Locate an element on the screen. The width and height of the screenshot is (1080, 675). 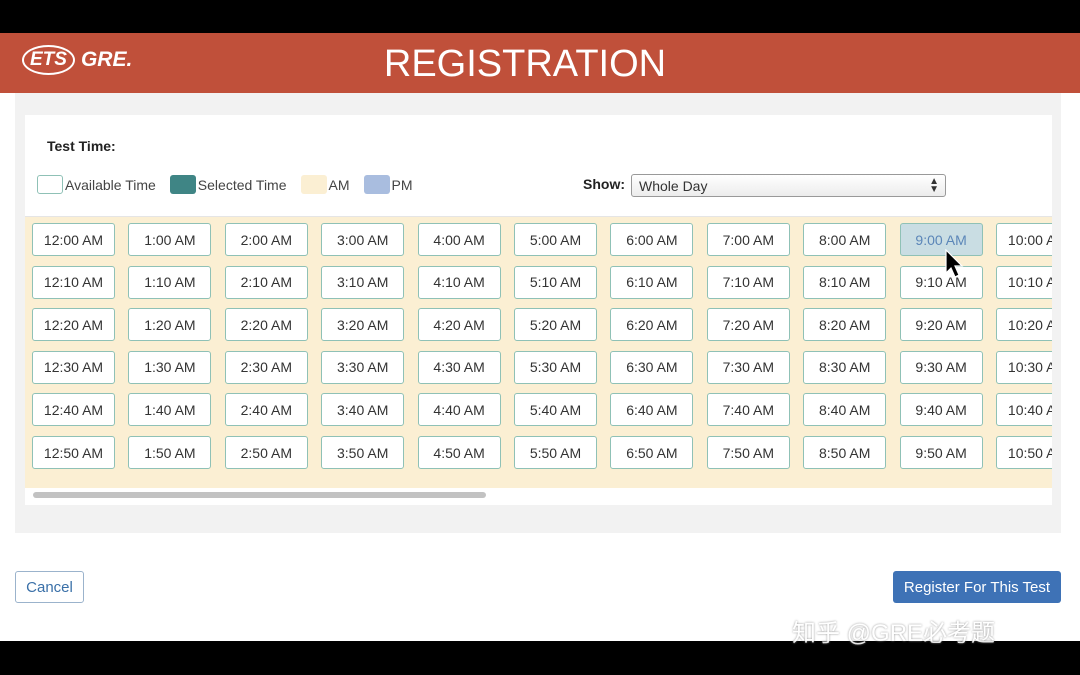
time-slot-button: 5:50 AM is located at coordinates (555, 452).